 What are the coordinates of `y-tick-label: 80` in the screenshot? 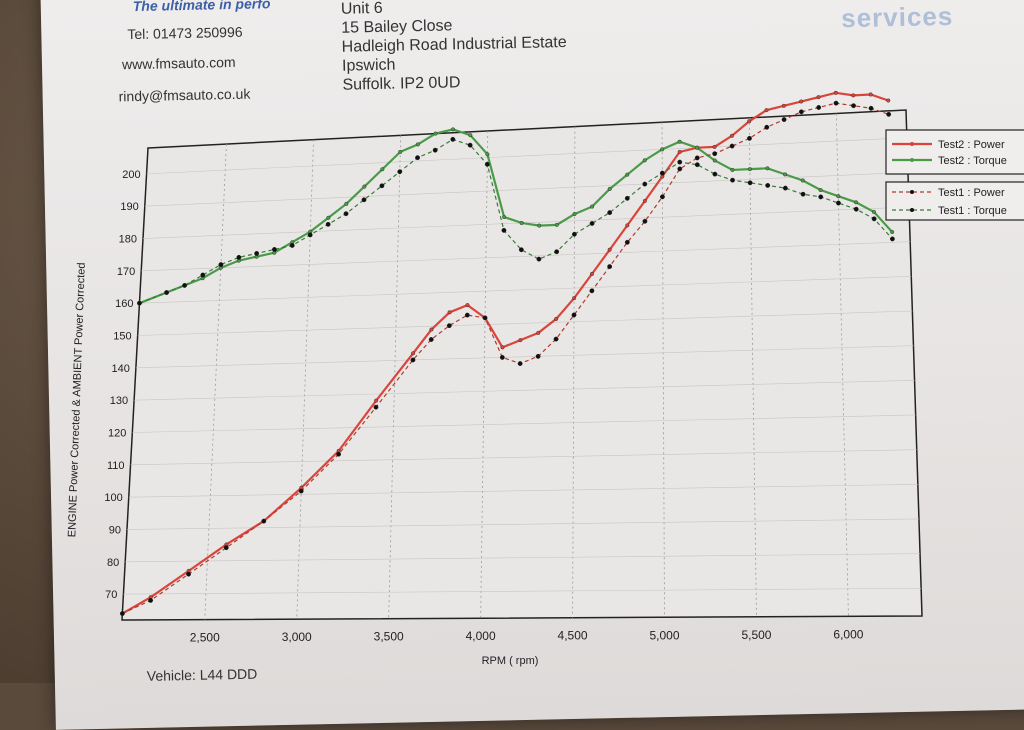 It's located at (113, 563).